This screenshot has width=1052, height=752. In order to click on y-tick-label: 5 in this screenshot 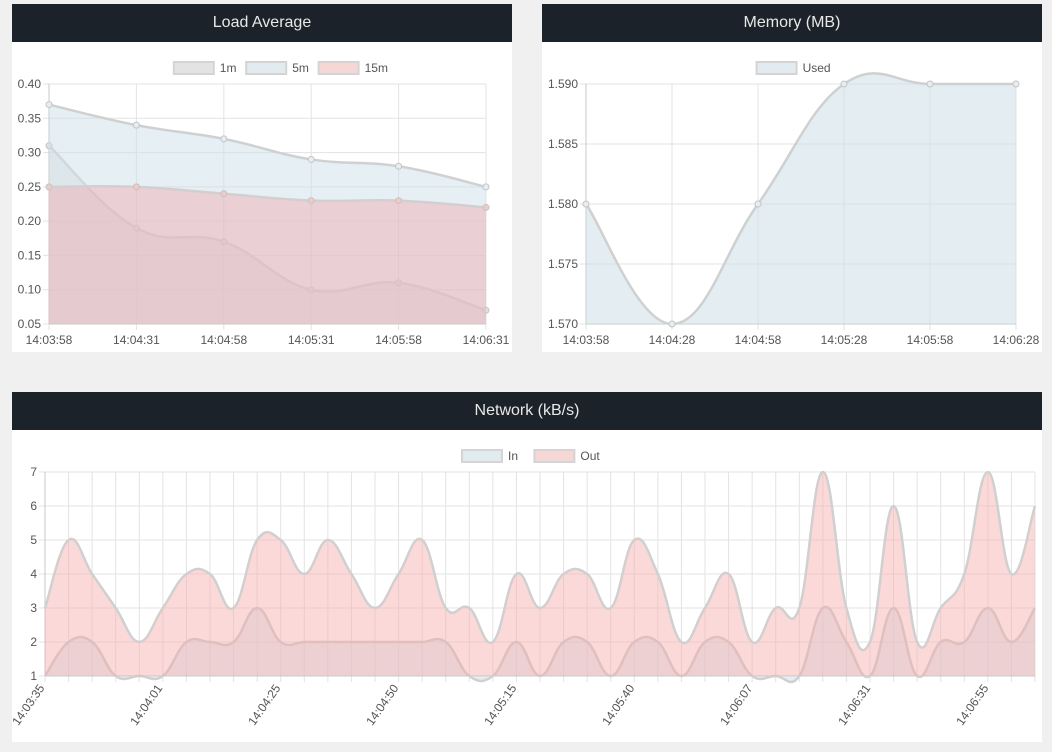, I will do `click(33, 540)`.